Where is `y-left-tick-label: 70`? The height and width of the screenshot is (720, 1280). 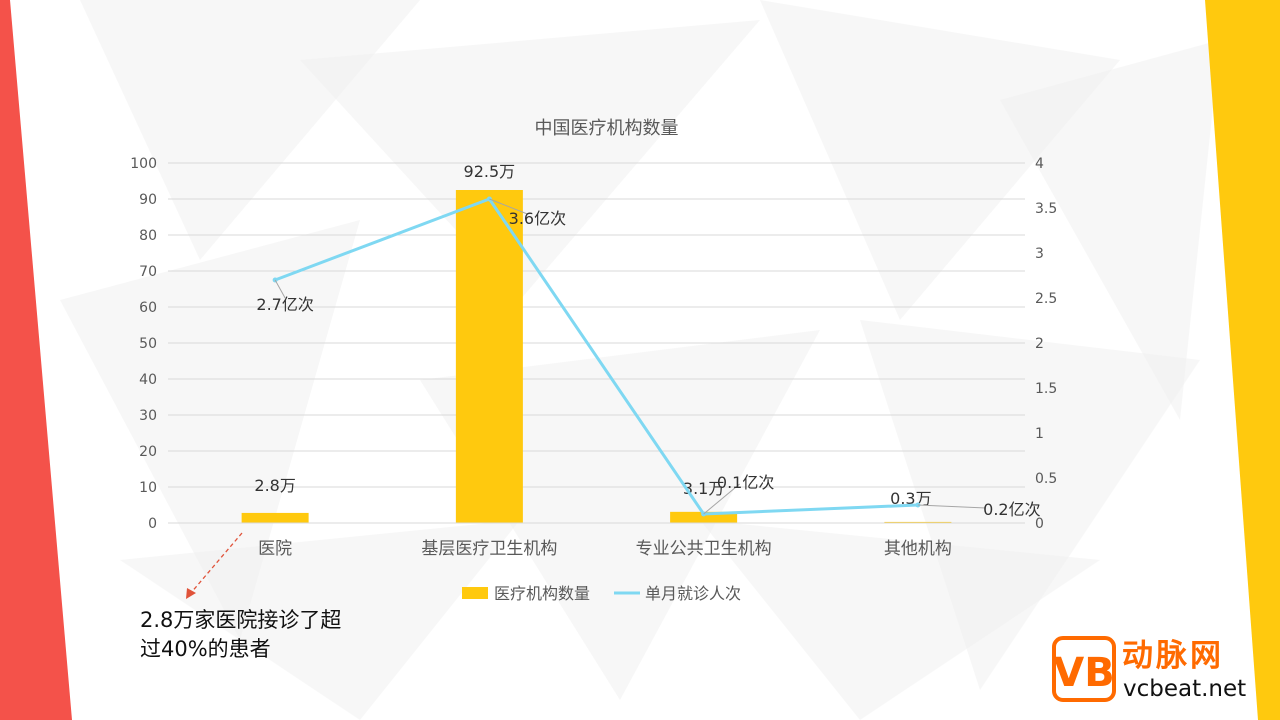 y-left-tick-label: 70 is located at coordinates (148, 272).